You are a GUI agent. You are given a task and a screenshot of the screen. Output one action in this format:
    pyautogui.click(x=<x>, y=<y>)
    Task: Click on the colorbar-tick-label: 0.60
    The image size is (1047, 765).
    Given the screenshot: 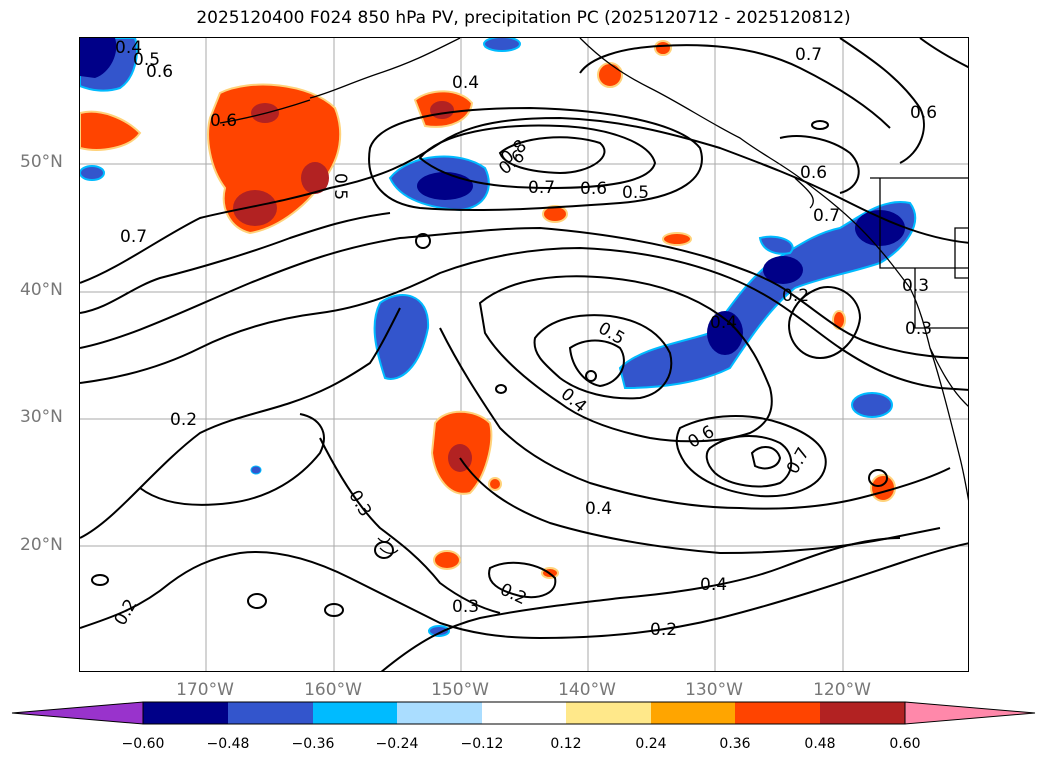 What is the action you would take?
    pyautogui.click(x=905, y=744)
    